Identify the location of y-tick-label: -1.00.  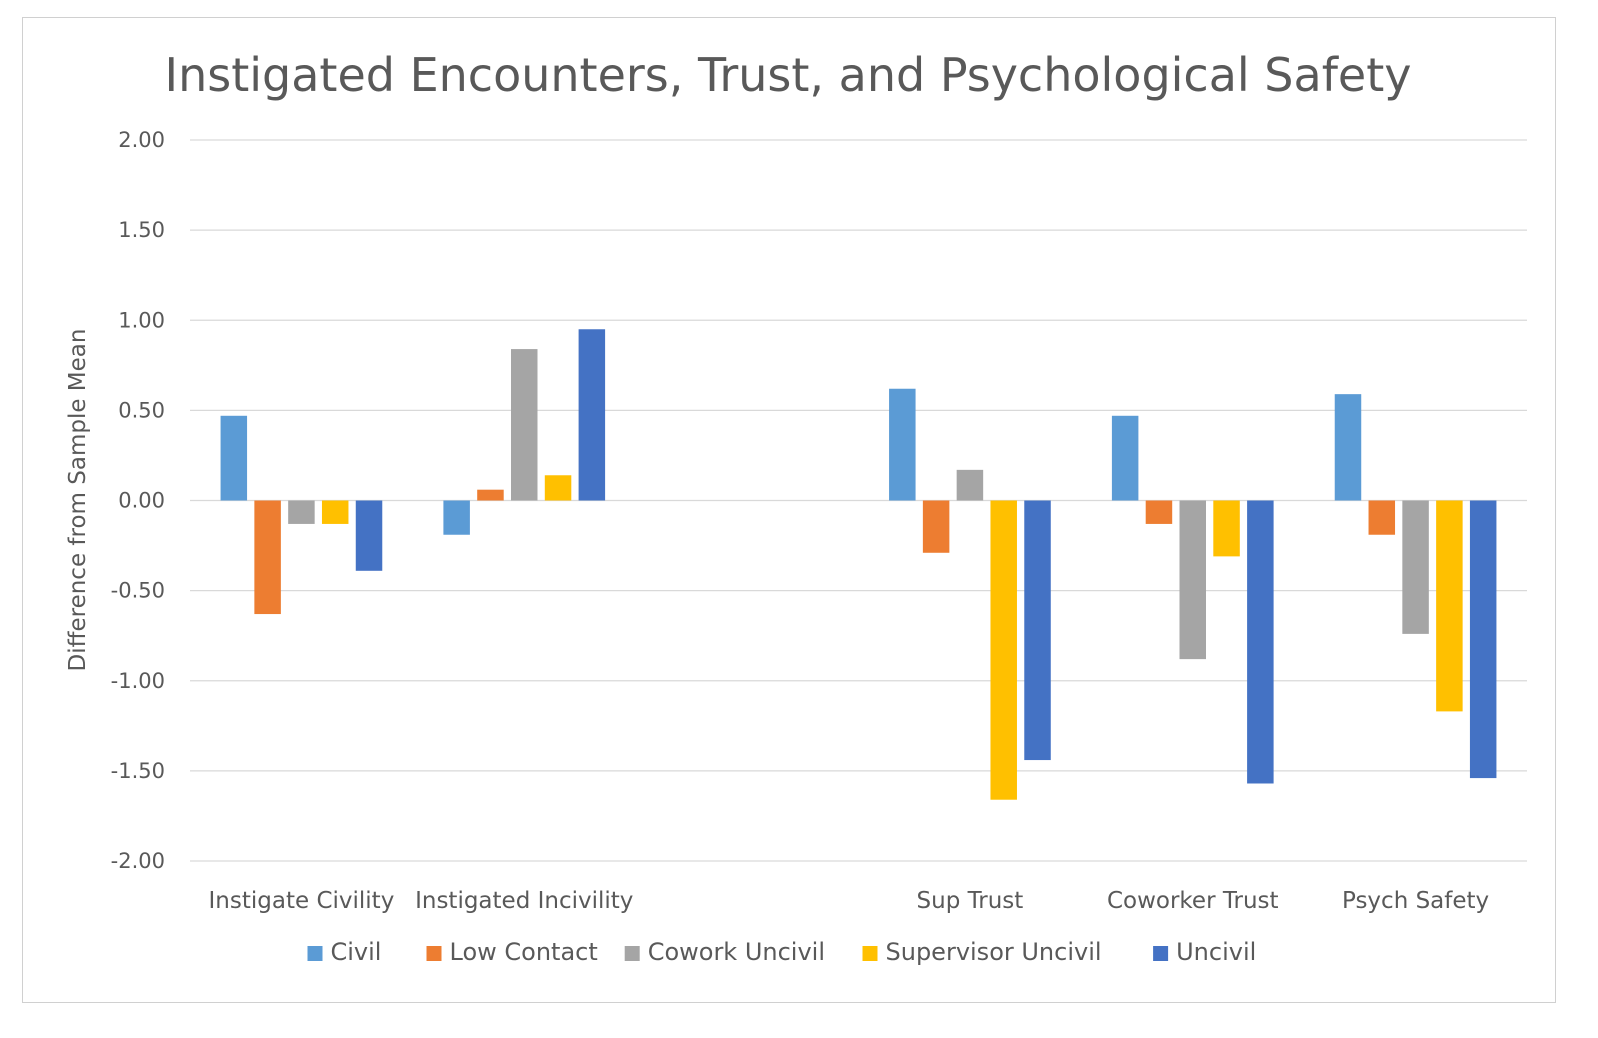
(138, 681).